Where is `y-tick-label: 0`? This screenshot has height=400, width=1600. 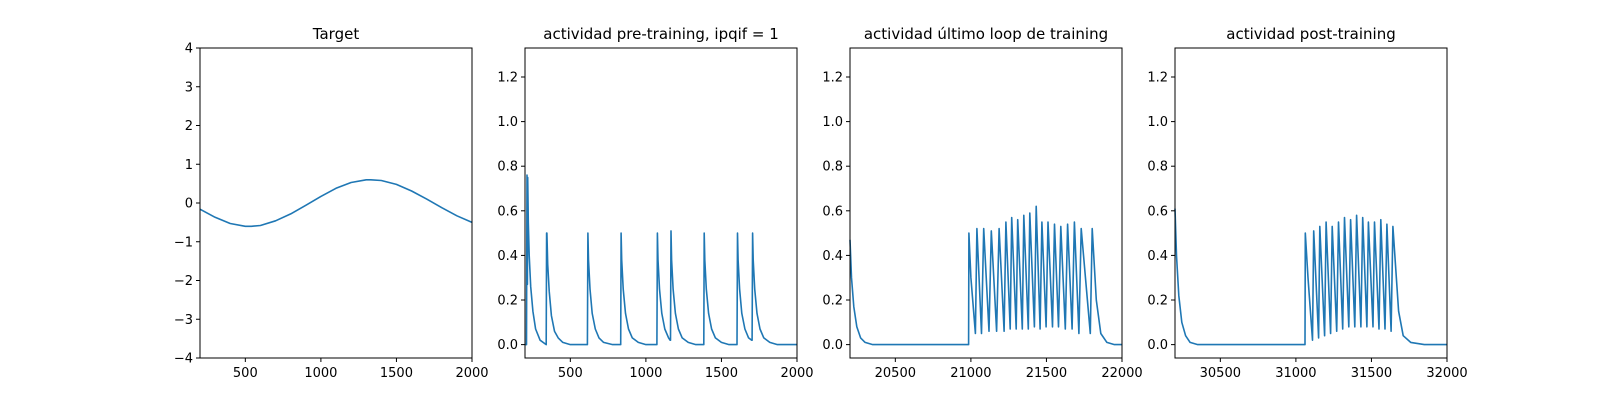
y-tick-label: 0 is located at coordinates (189, 204).